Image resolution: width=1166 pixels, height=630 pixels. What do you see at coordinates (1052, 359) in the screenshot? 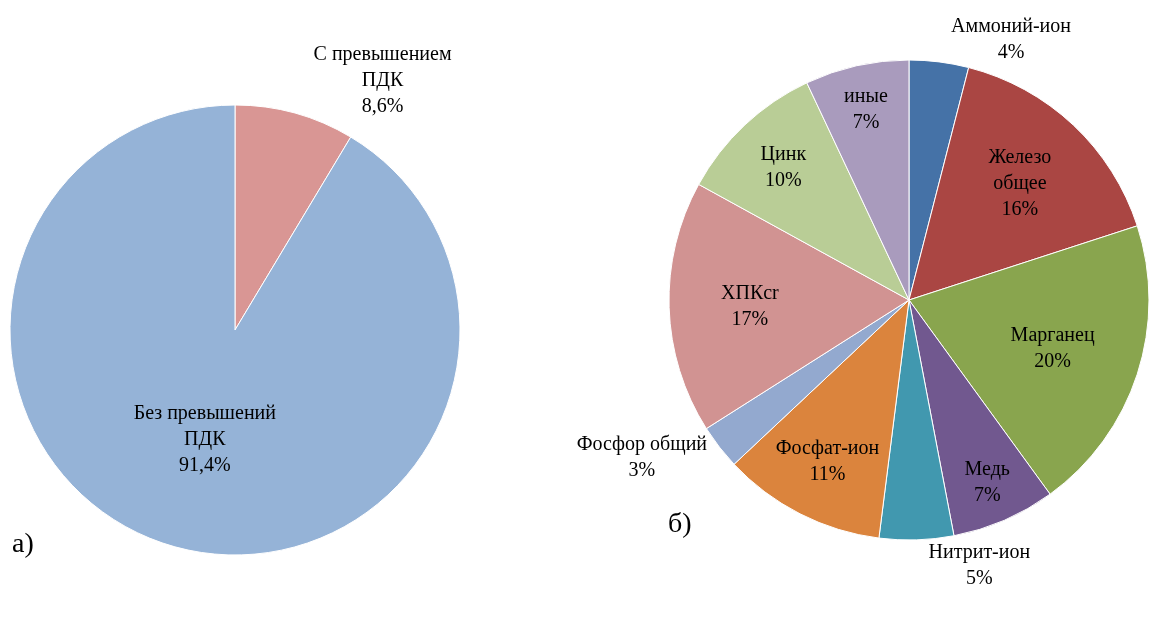
I see `data-label: 20%` at bounding box center [1052, 359].